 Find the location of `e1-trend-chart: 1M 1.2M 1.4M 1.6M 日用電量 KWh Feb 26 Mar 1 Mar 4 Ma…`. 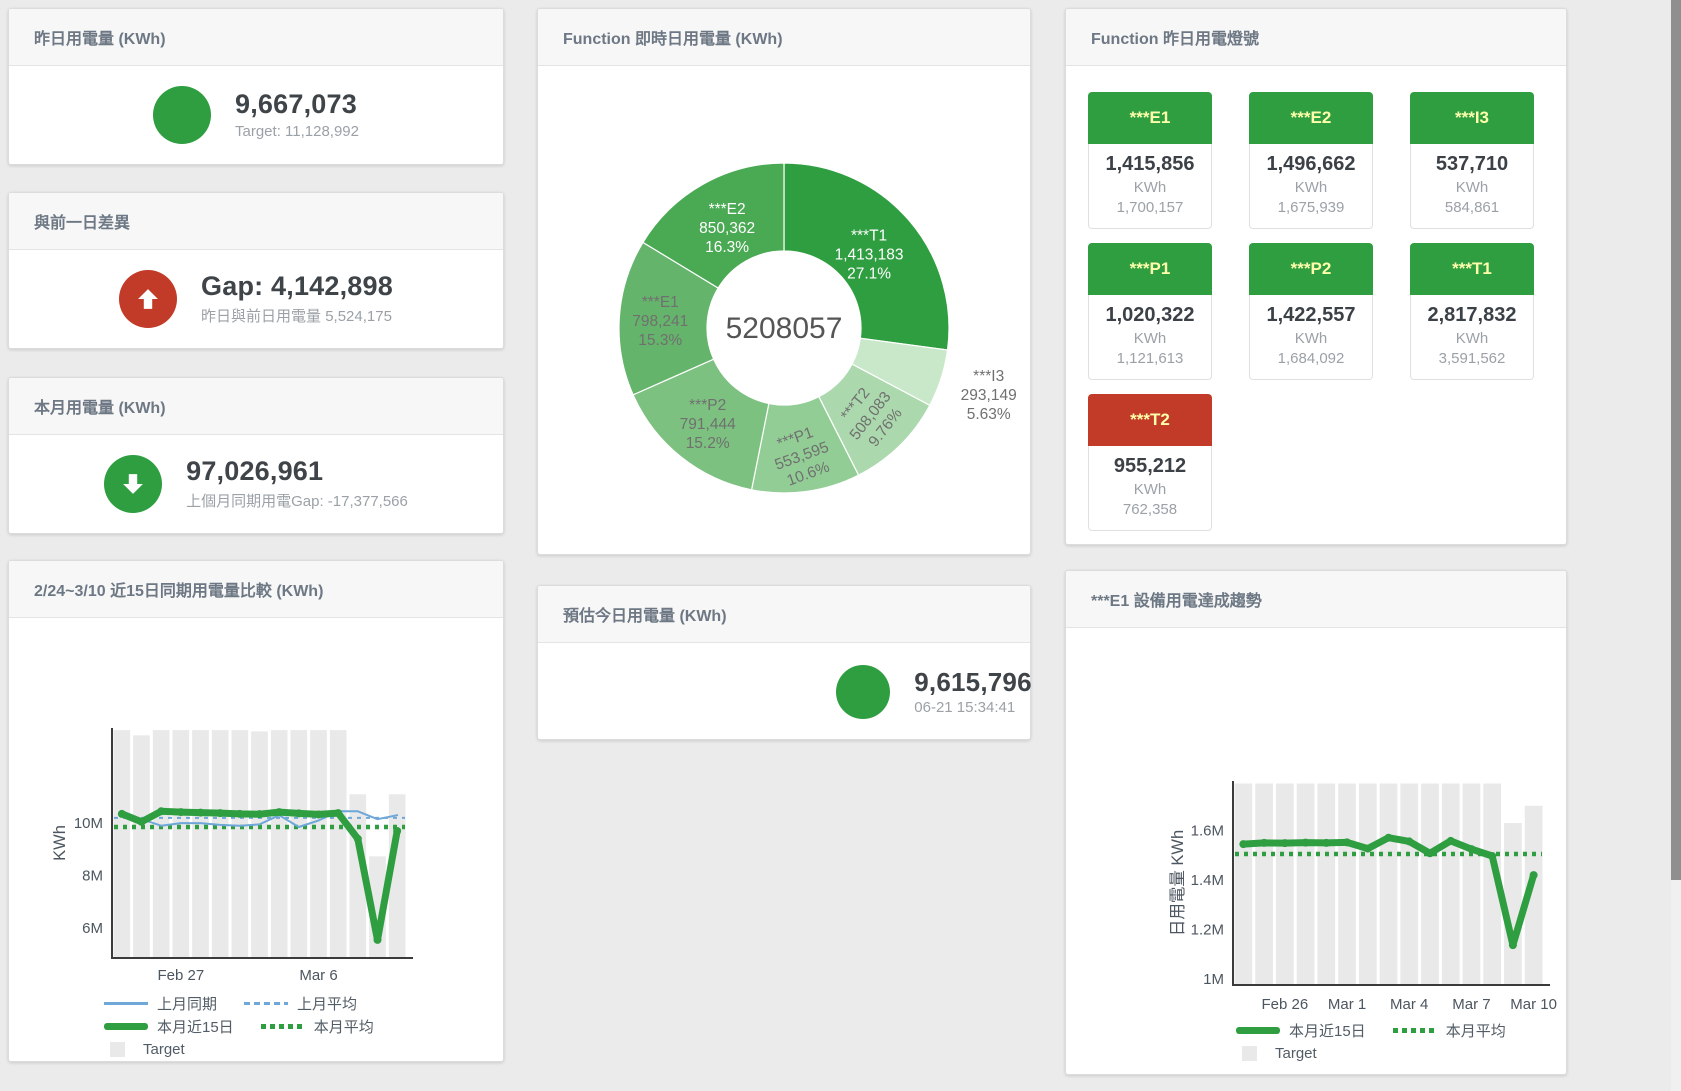

e1-trend-chart: 1M 1.2M 1.4M 1.6M 日用電量 KWh Feb 26 Mar 1 Mar 4 Ma… is located at coordinates (1316, 916).